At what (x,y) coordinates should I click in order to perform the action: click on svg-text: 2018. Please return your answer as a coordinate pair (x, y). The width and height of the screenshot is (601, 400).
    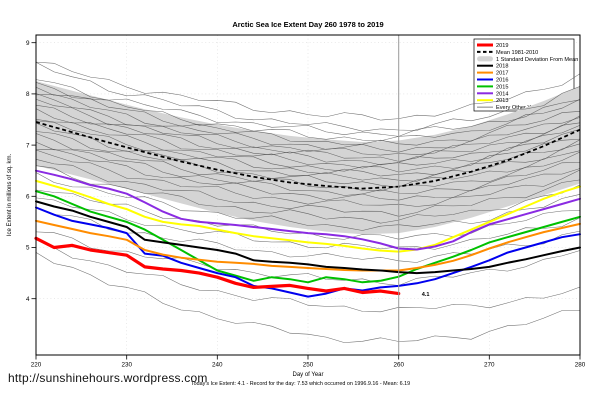
    Looking at the image, I should click on (502, 67).